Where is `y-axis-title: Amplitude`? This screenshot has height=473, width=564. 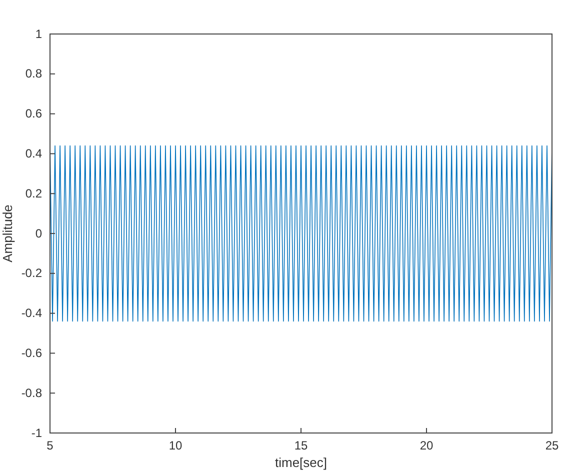
y-axis-title: Amplitude is located at coordinates (7, 233).